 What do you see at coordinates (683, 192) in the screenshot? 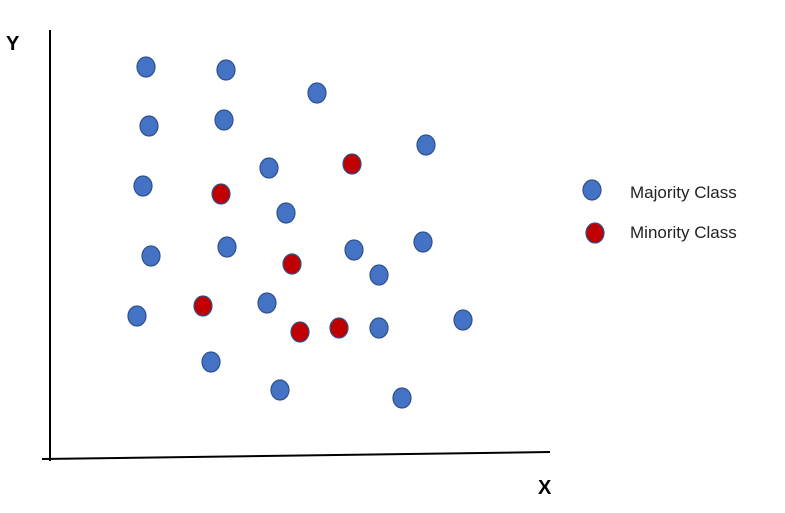
I see `legend-label: Majority Class` at bounding box center [683, 192].